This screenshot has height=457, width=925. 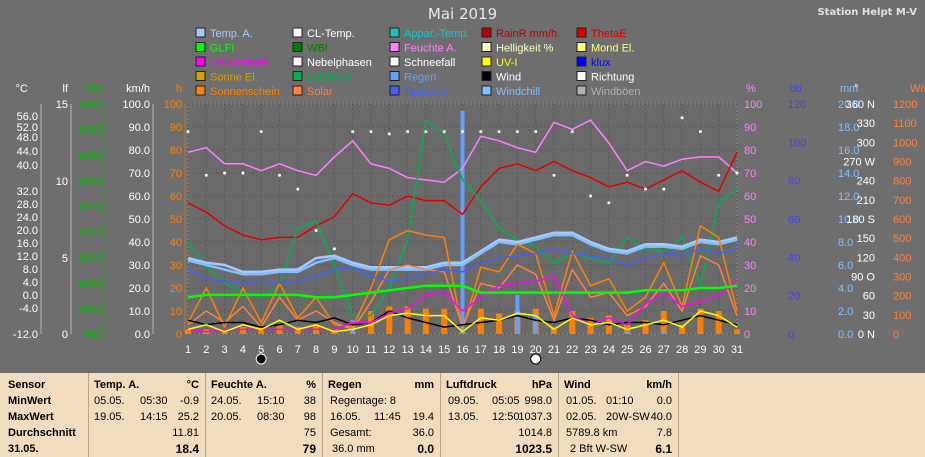 I want to click on rain-title: Regen, so click(x=345, y=385).